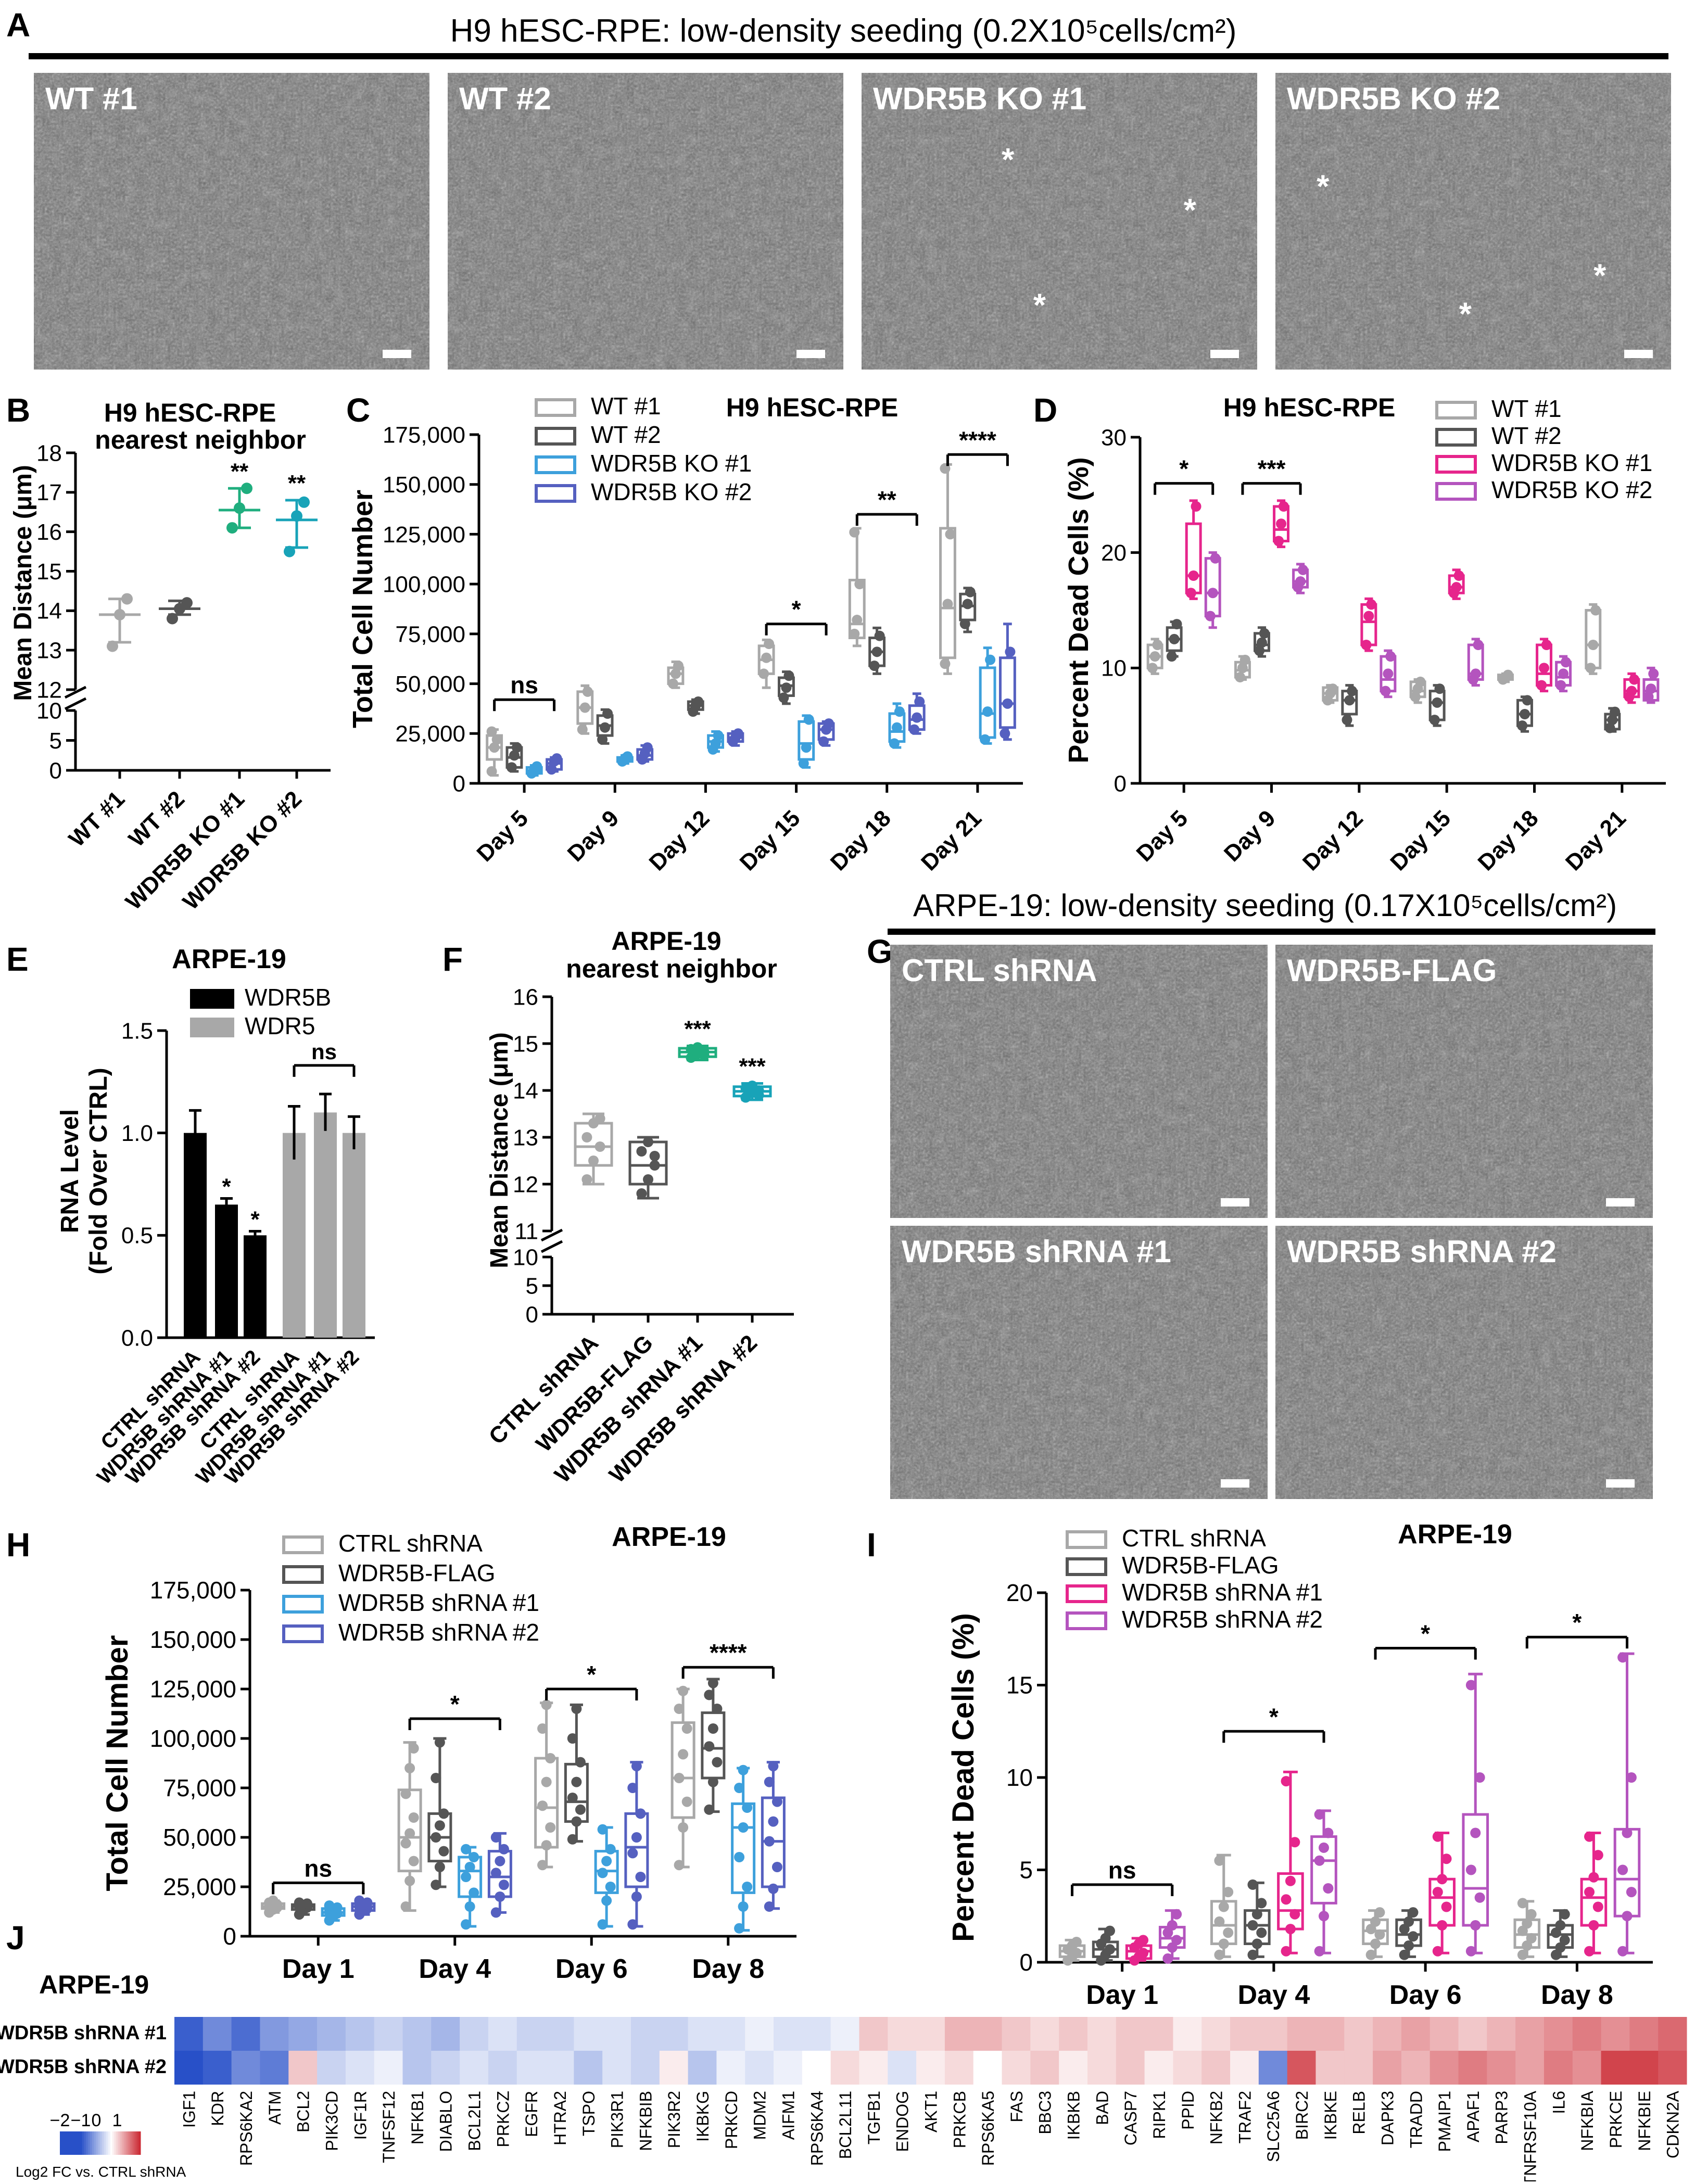 The image size is (1695, 2184). I want to click on x-tick-label: Day 12, so click(679, 840).